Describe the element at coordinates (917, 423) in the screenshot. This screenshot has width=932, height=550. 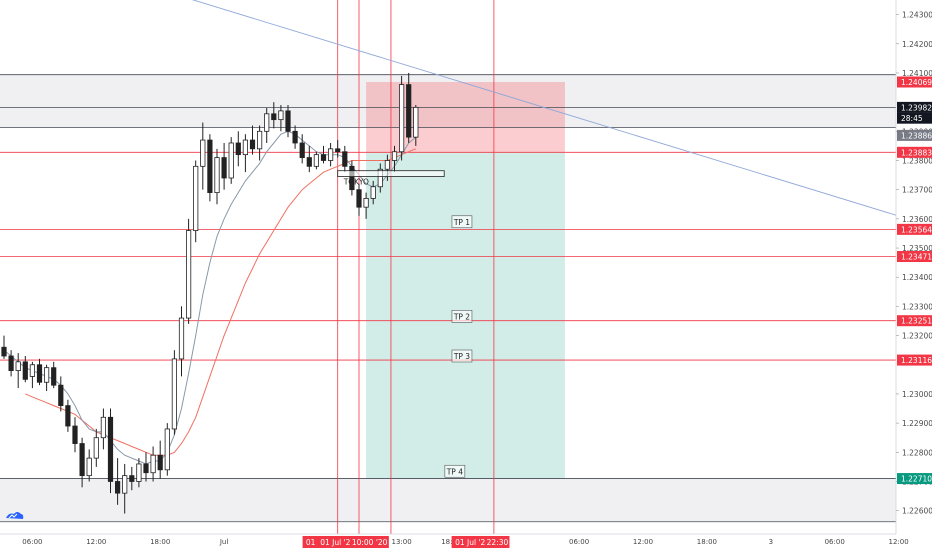
I see `price-tick-label: 1.22900` at that location.